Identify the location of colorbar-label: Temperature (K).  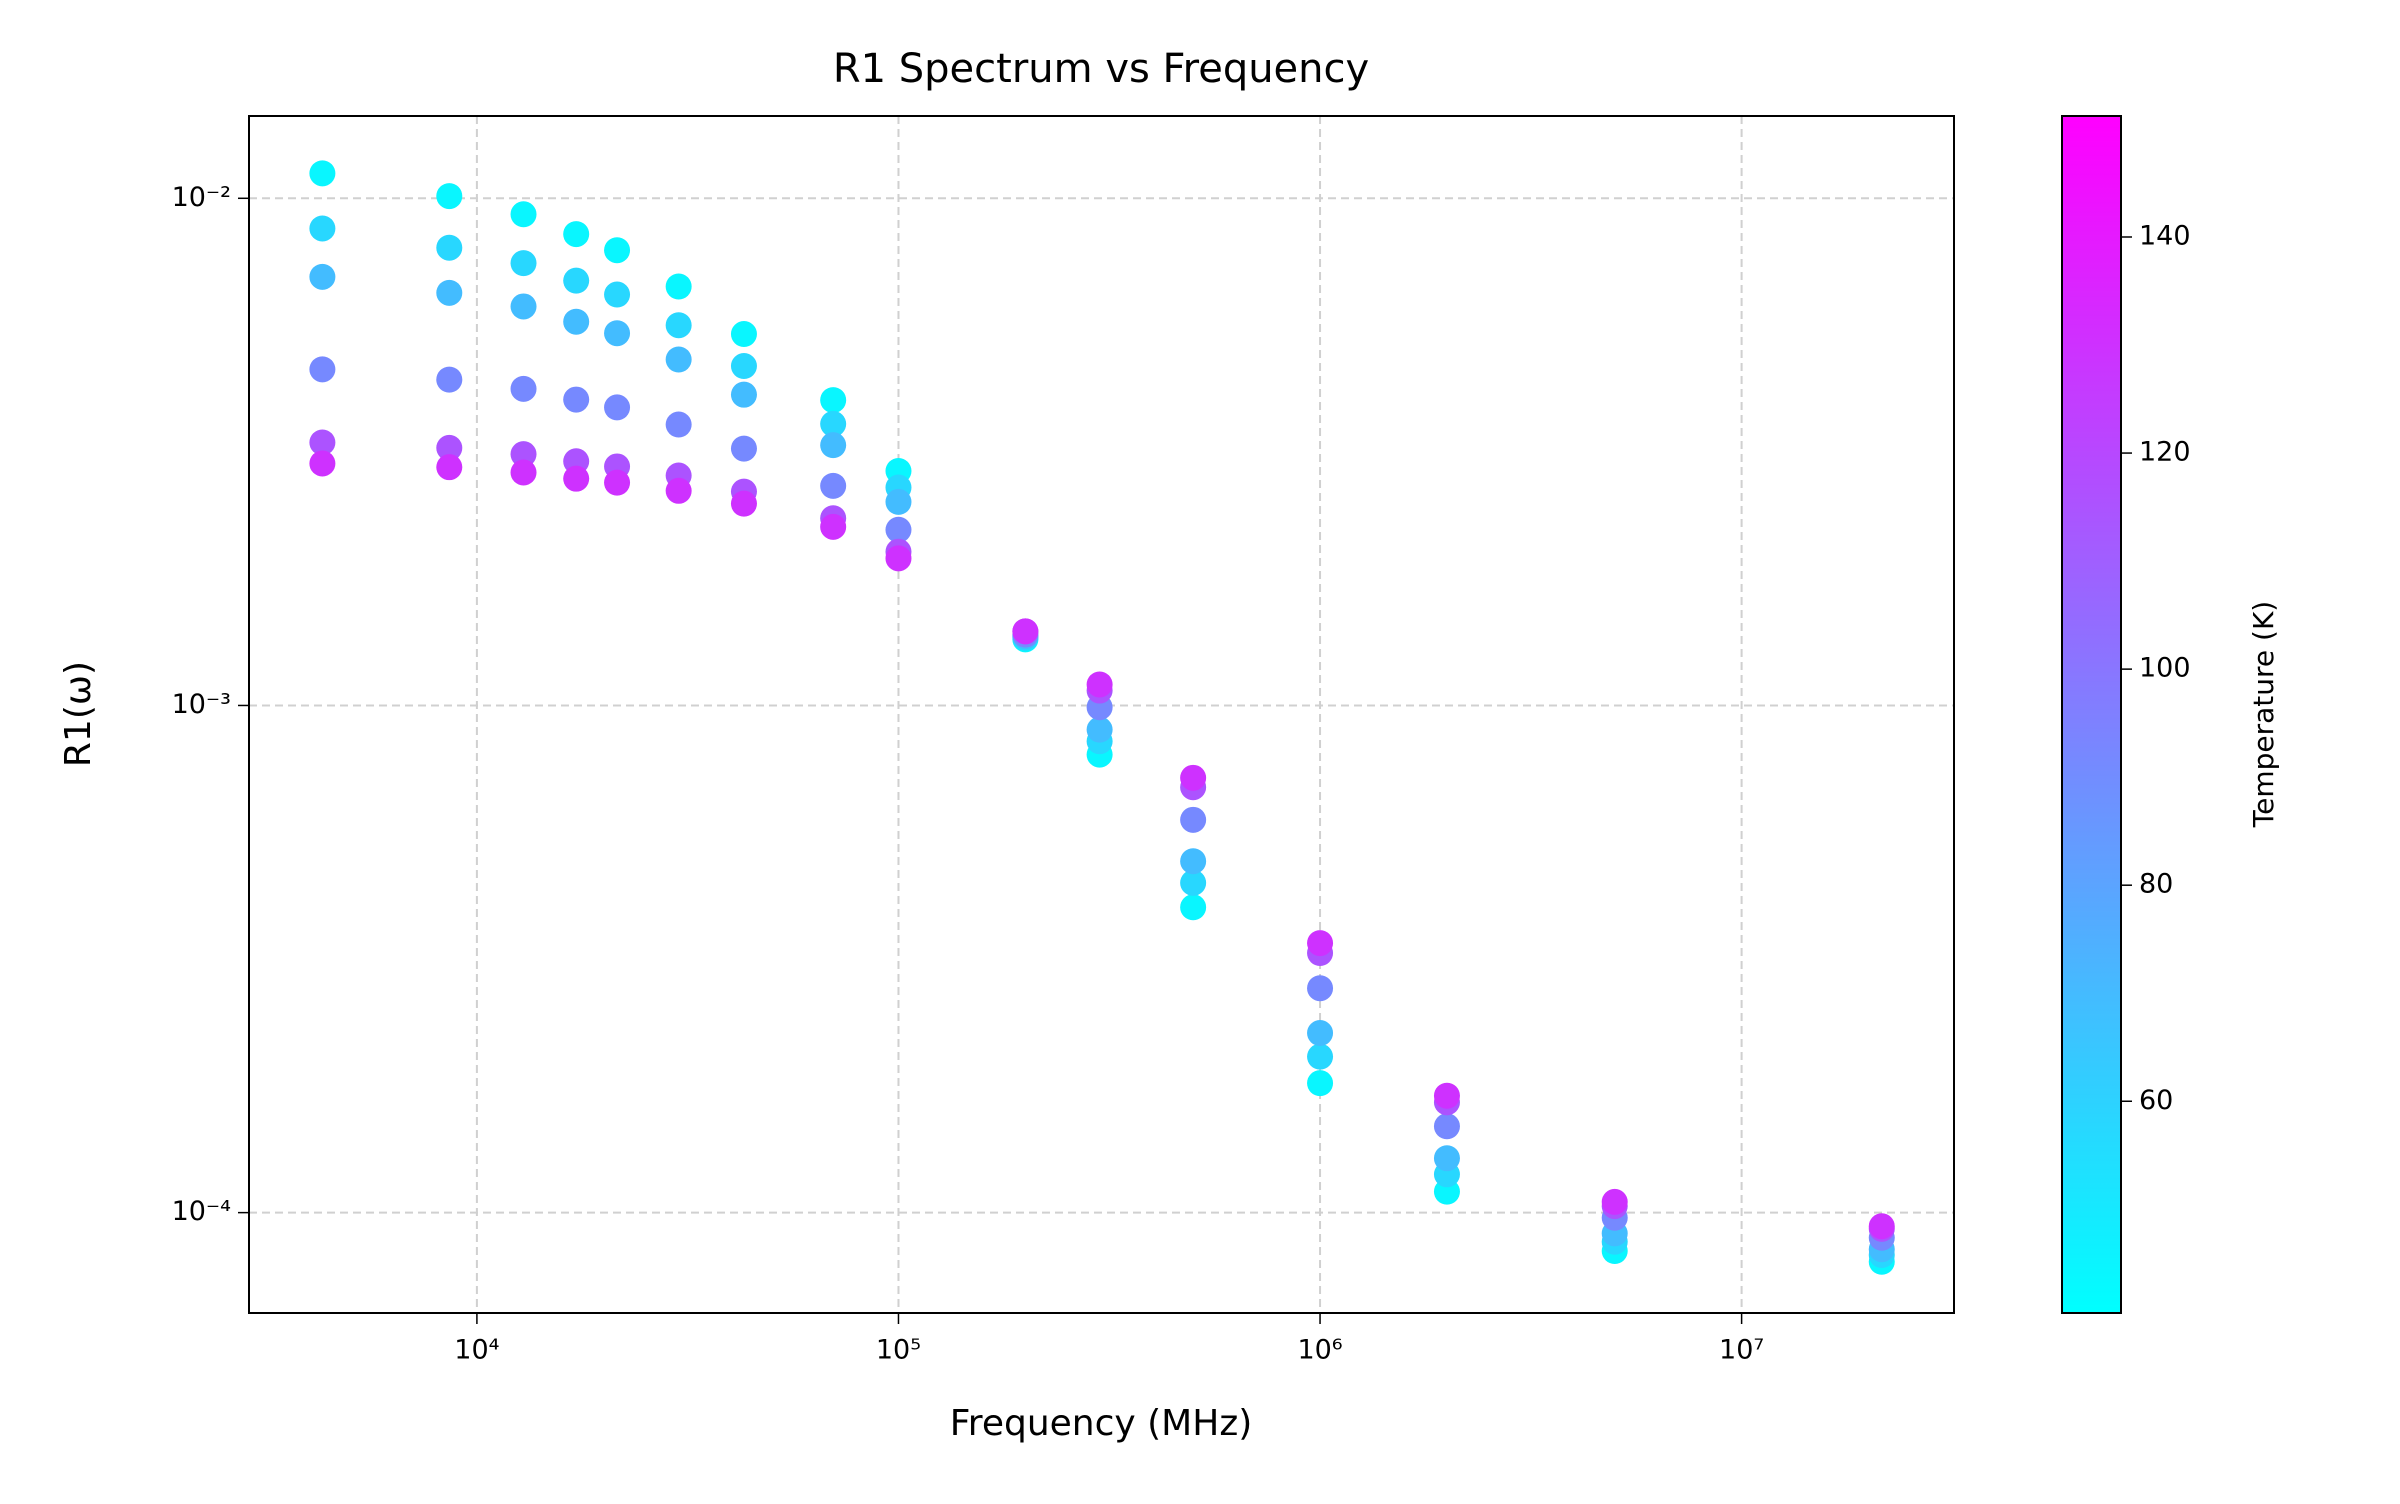
(2263, 714).